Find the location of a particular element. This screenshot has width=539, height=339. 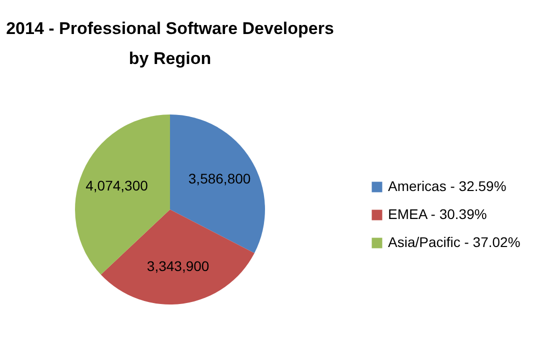

legend-label: EMEA - 30.39% is located at coordinates (437, 214).